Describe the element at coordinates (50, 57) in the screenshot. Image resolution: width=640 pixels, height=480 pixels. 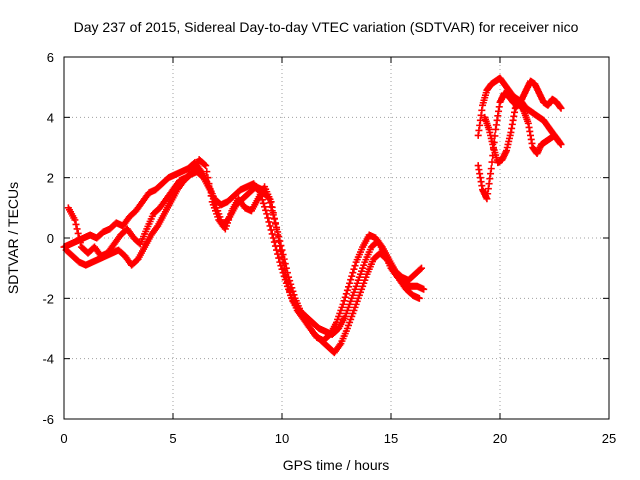
I see `y-tick-label: 6` at that location.